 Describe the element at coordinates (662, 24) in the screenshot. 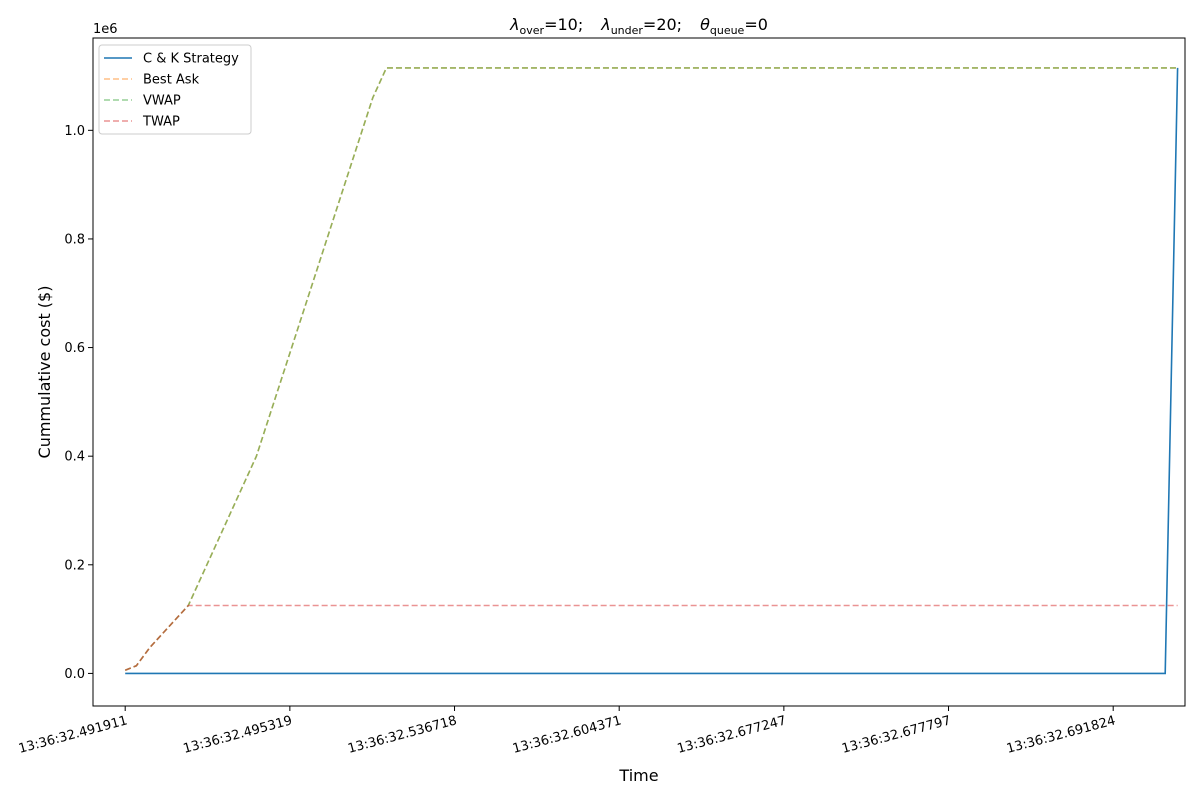

I see `title-under-value: =20;` at that location.